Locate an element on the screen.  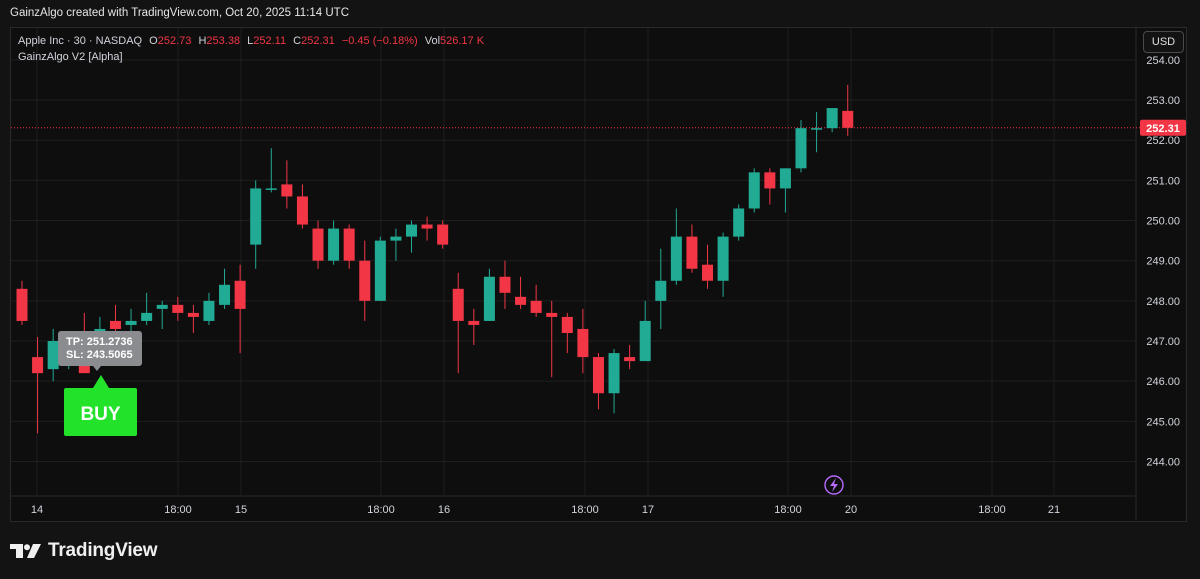
signal-tooltip-box is located at coordinates (100, 348).